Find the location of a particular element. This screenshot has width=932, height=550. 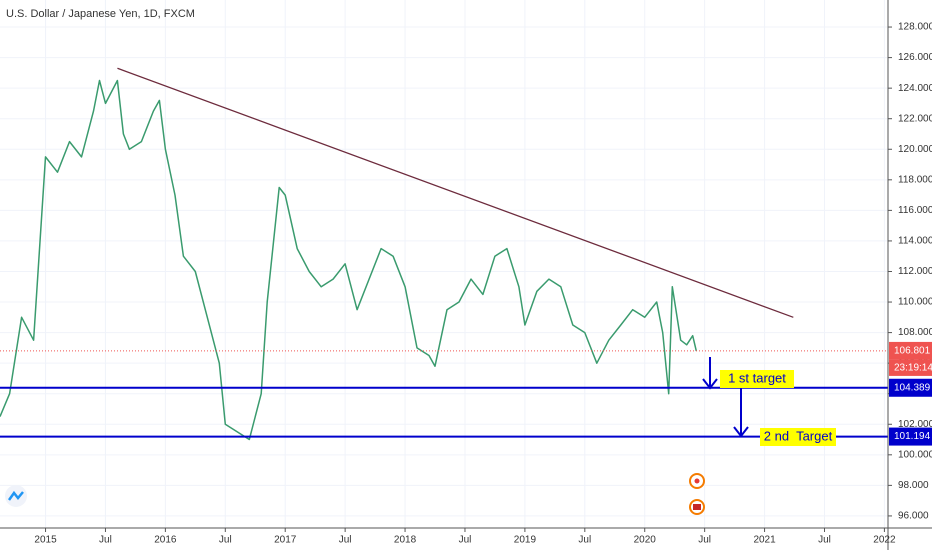

countdown-label: 23:19:14 is located at coordinates (913, 368).